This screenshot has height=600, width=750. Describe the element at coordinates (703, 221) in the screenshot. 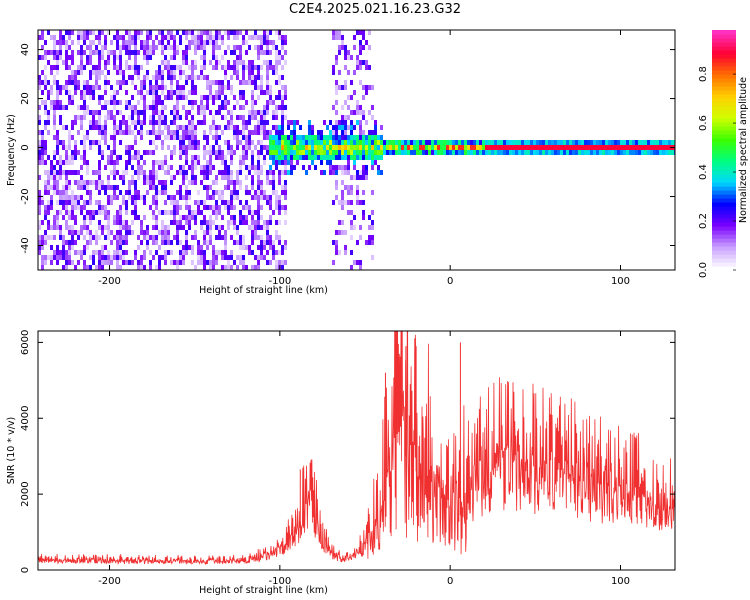

I see `colorbar-tick-label: 0.2` at that location.